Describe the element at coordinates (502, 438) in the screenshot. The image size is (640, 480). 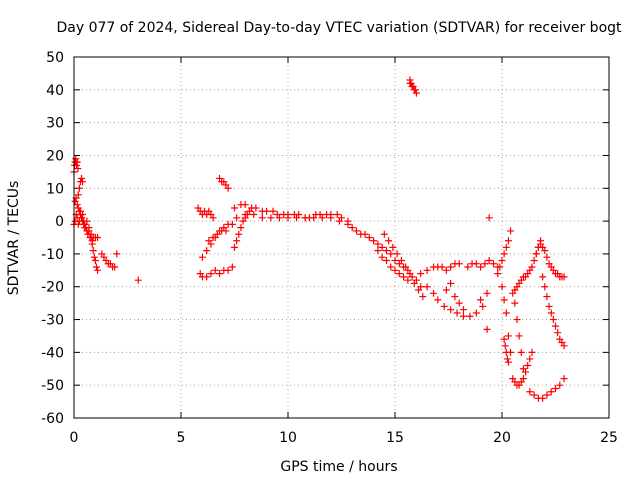
I see `x-tick-label: 20` at that location.